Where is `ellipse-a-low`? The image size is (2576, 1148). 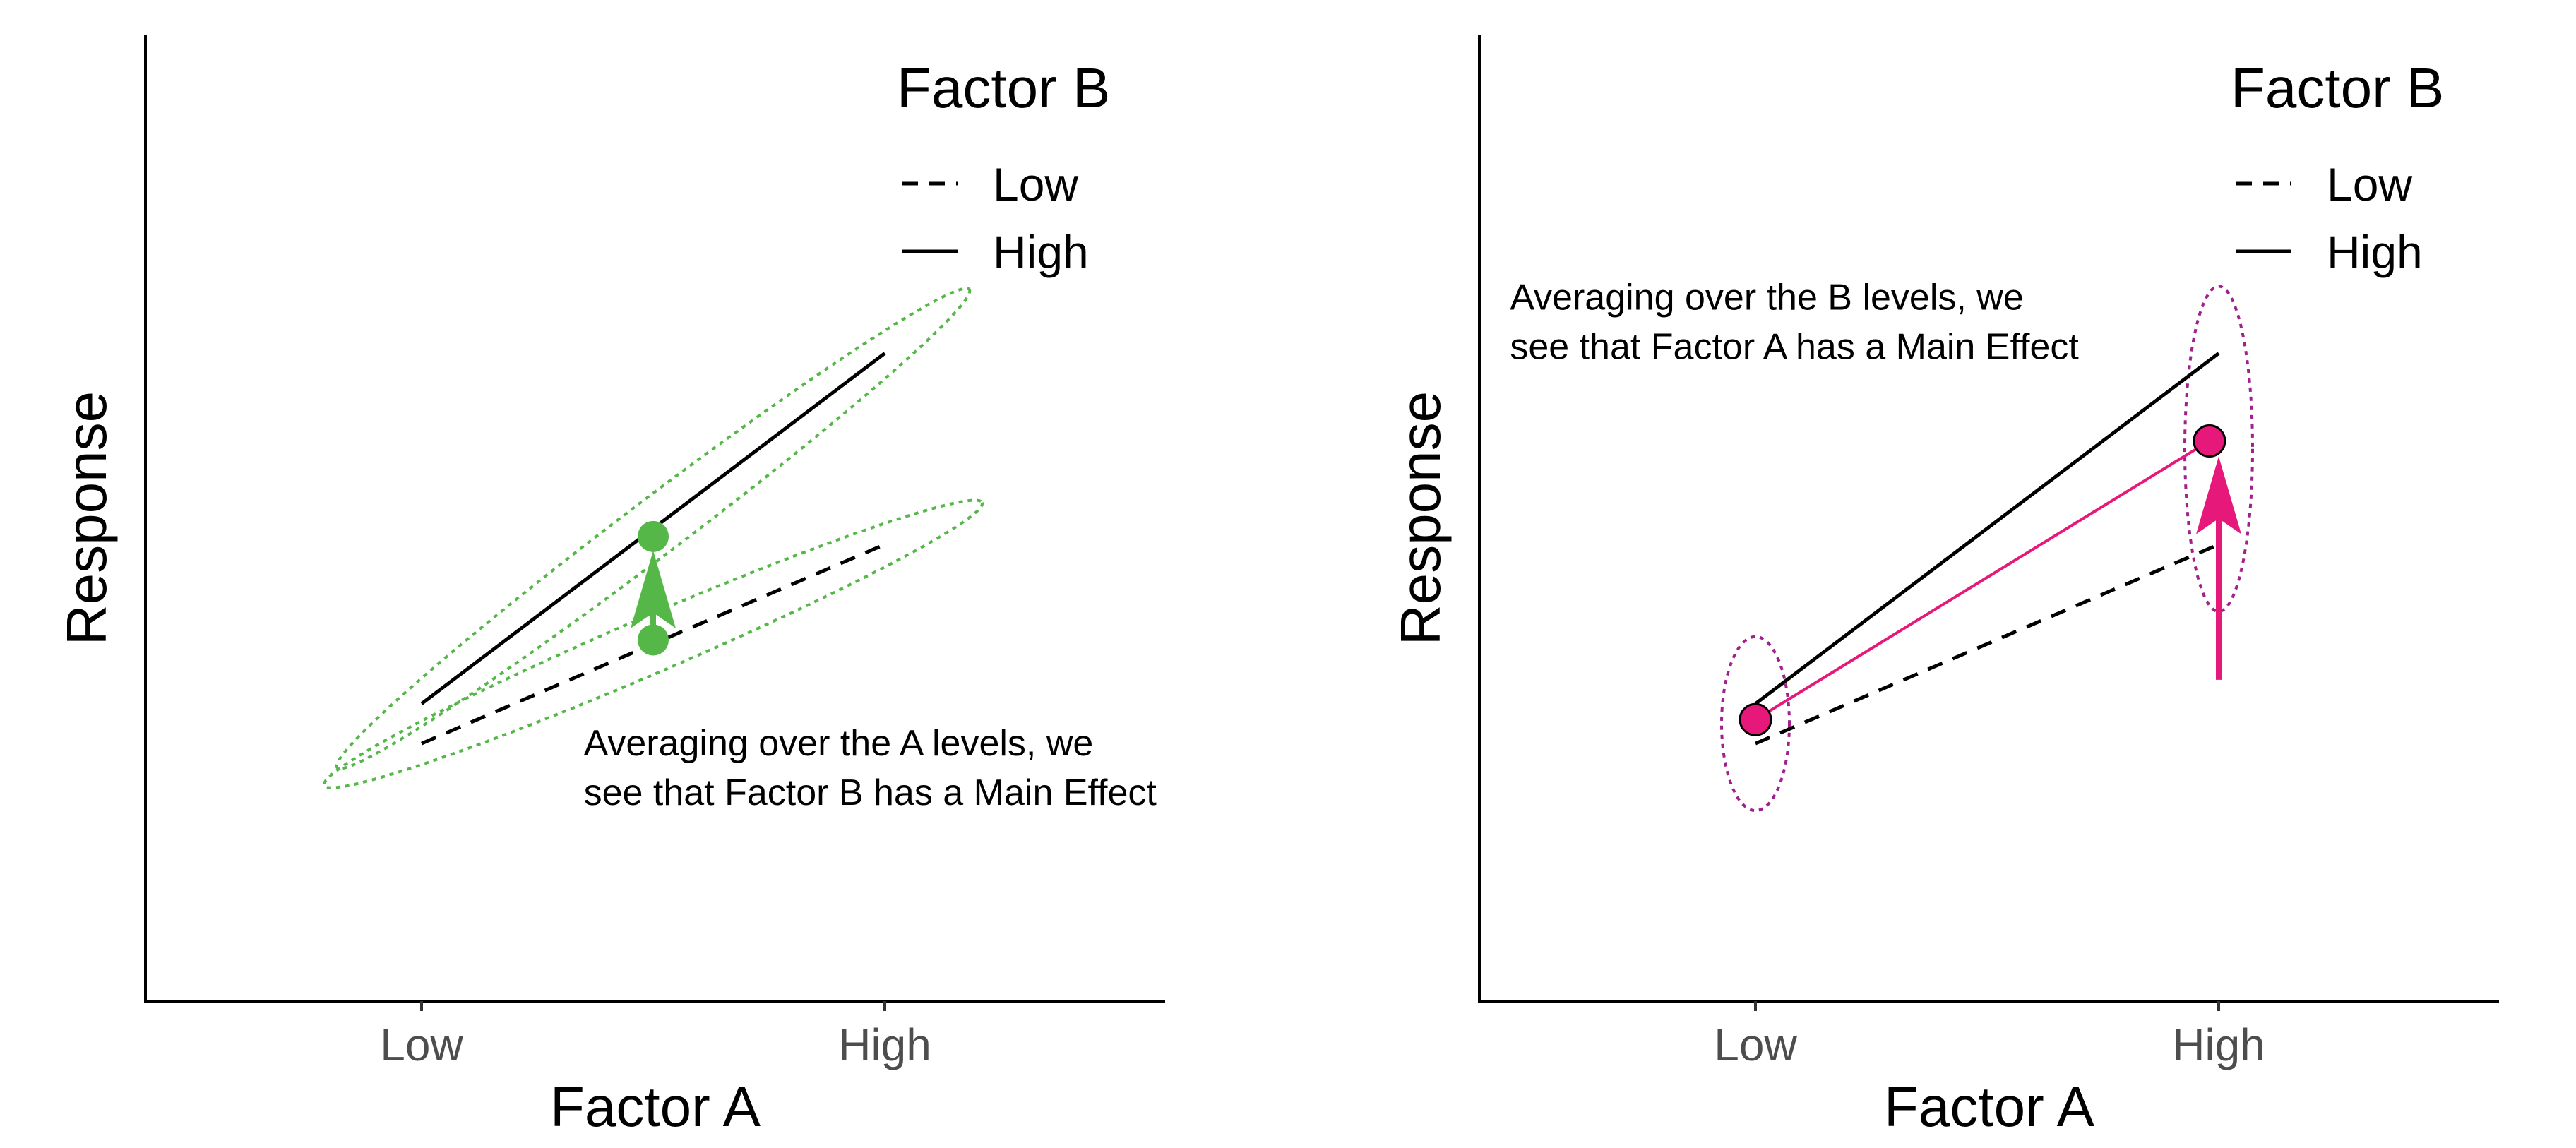
ellipse-a-low is located at coordinates (1755, 724).